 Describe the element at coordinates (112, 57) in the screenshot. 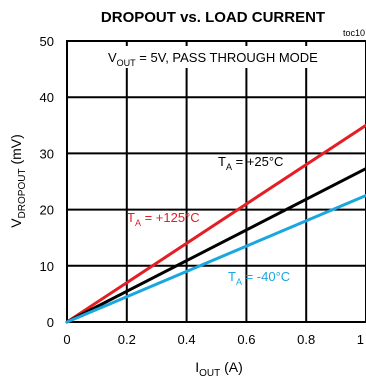

I see `condition-prefix: V` at that location.